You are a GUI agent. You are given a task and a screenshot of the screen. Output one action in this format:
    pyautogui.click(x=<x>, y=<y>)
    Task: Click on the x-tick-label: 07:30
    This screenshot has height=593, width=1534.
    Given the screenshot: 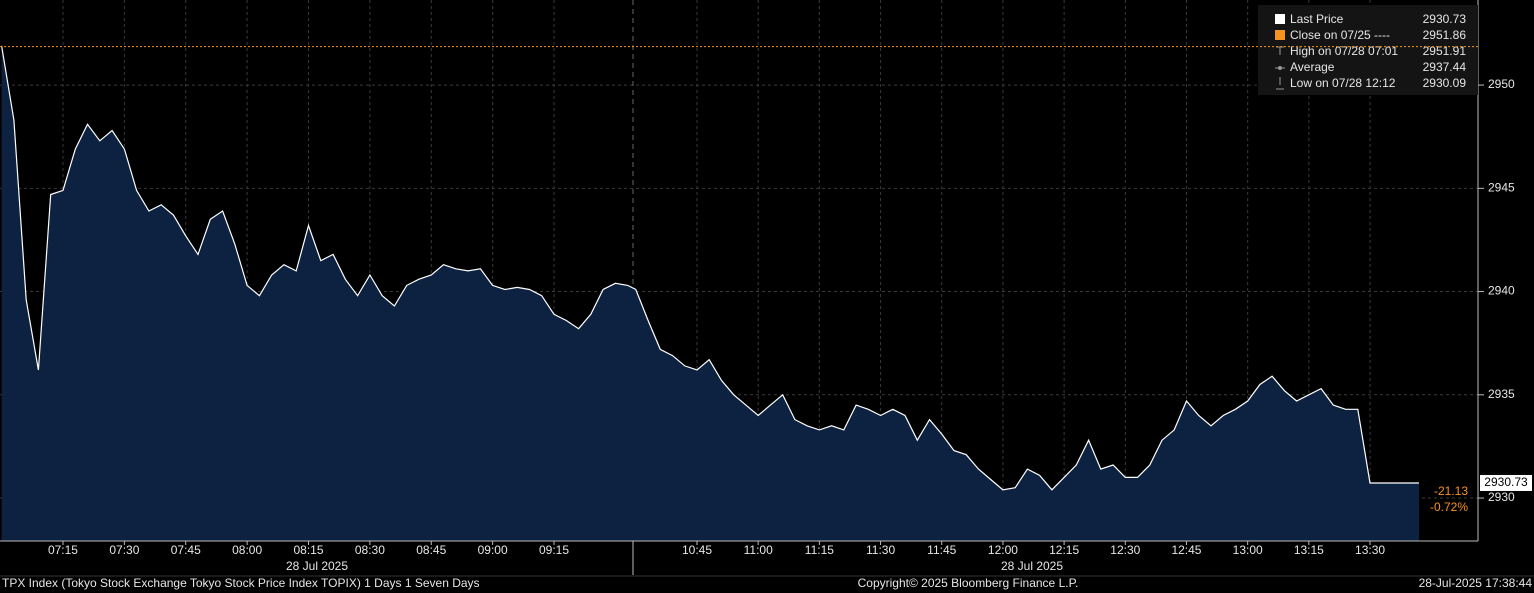 What is the action you would take?
    pyautogui.click(x=124, y=550)
    